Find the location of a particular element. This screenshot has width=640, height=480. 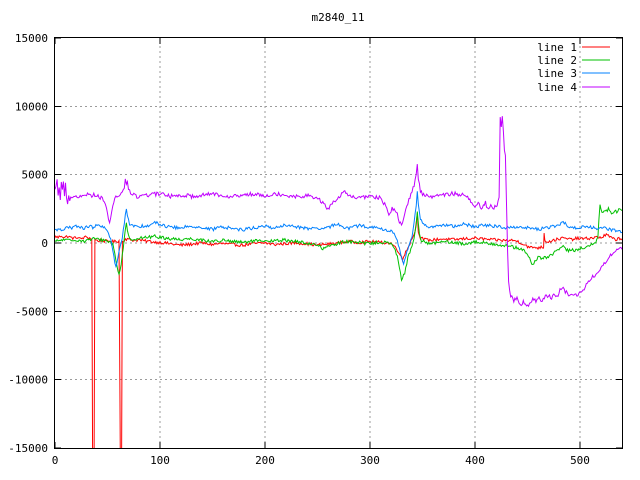

legend-entry: line 3 is located at coordinates (573, 73).